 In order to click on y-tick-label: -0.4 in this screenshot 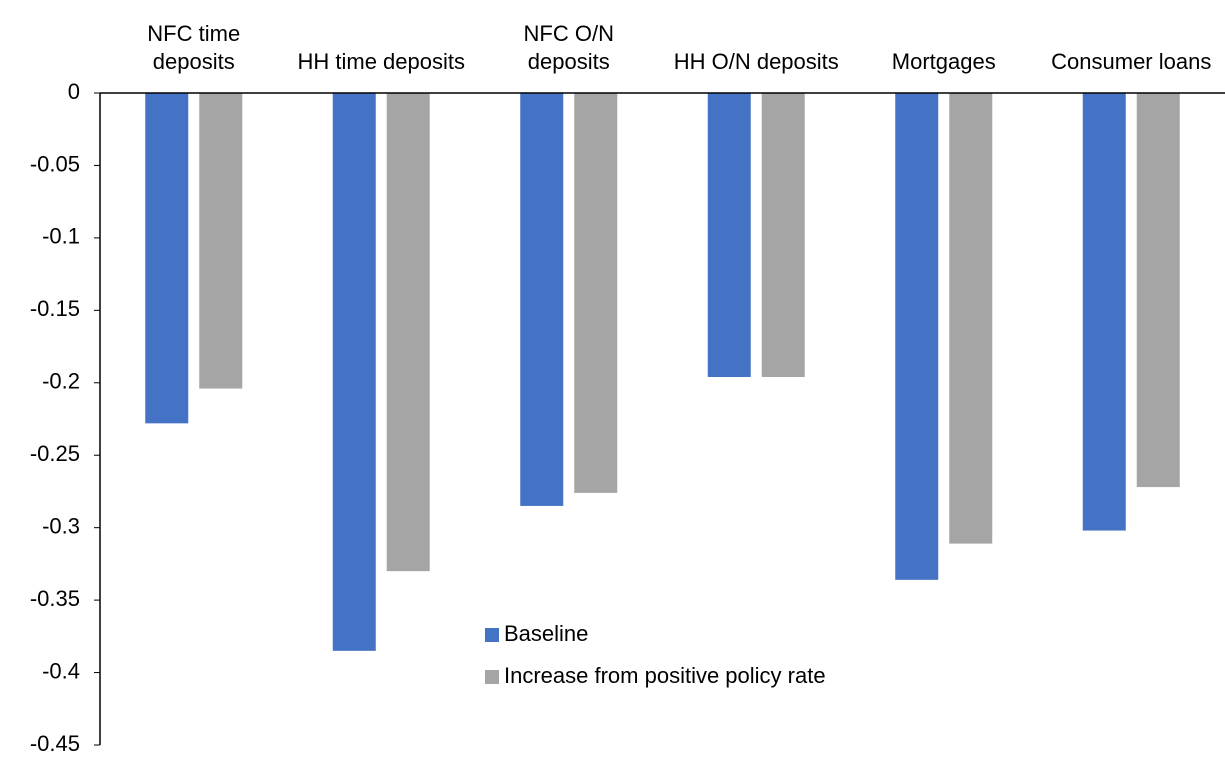, I will do `click(61, 670)`.